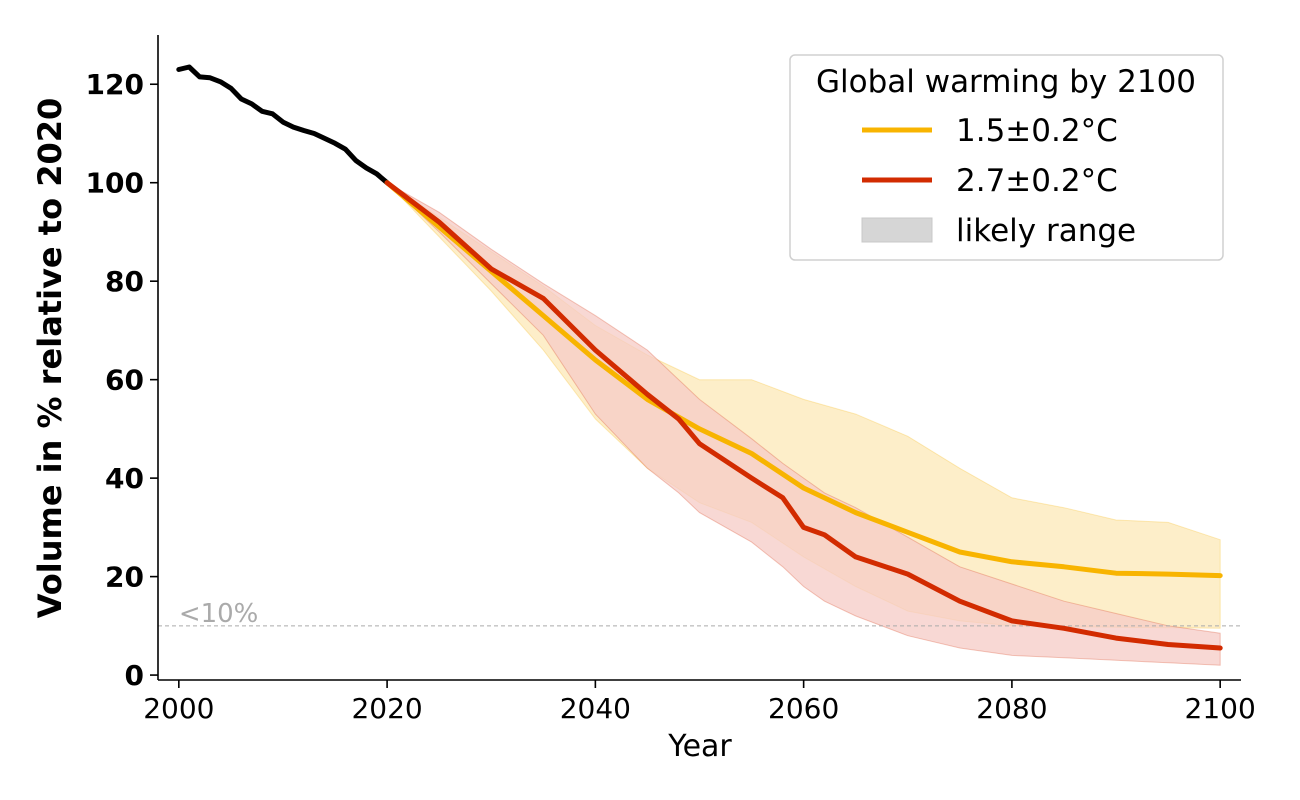 This screenshot has width=1300, height=800. I want to click on threshold-label: <10%, so click(219, 614).